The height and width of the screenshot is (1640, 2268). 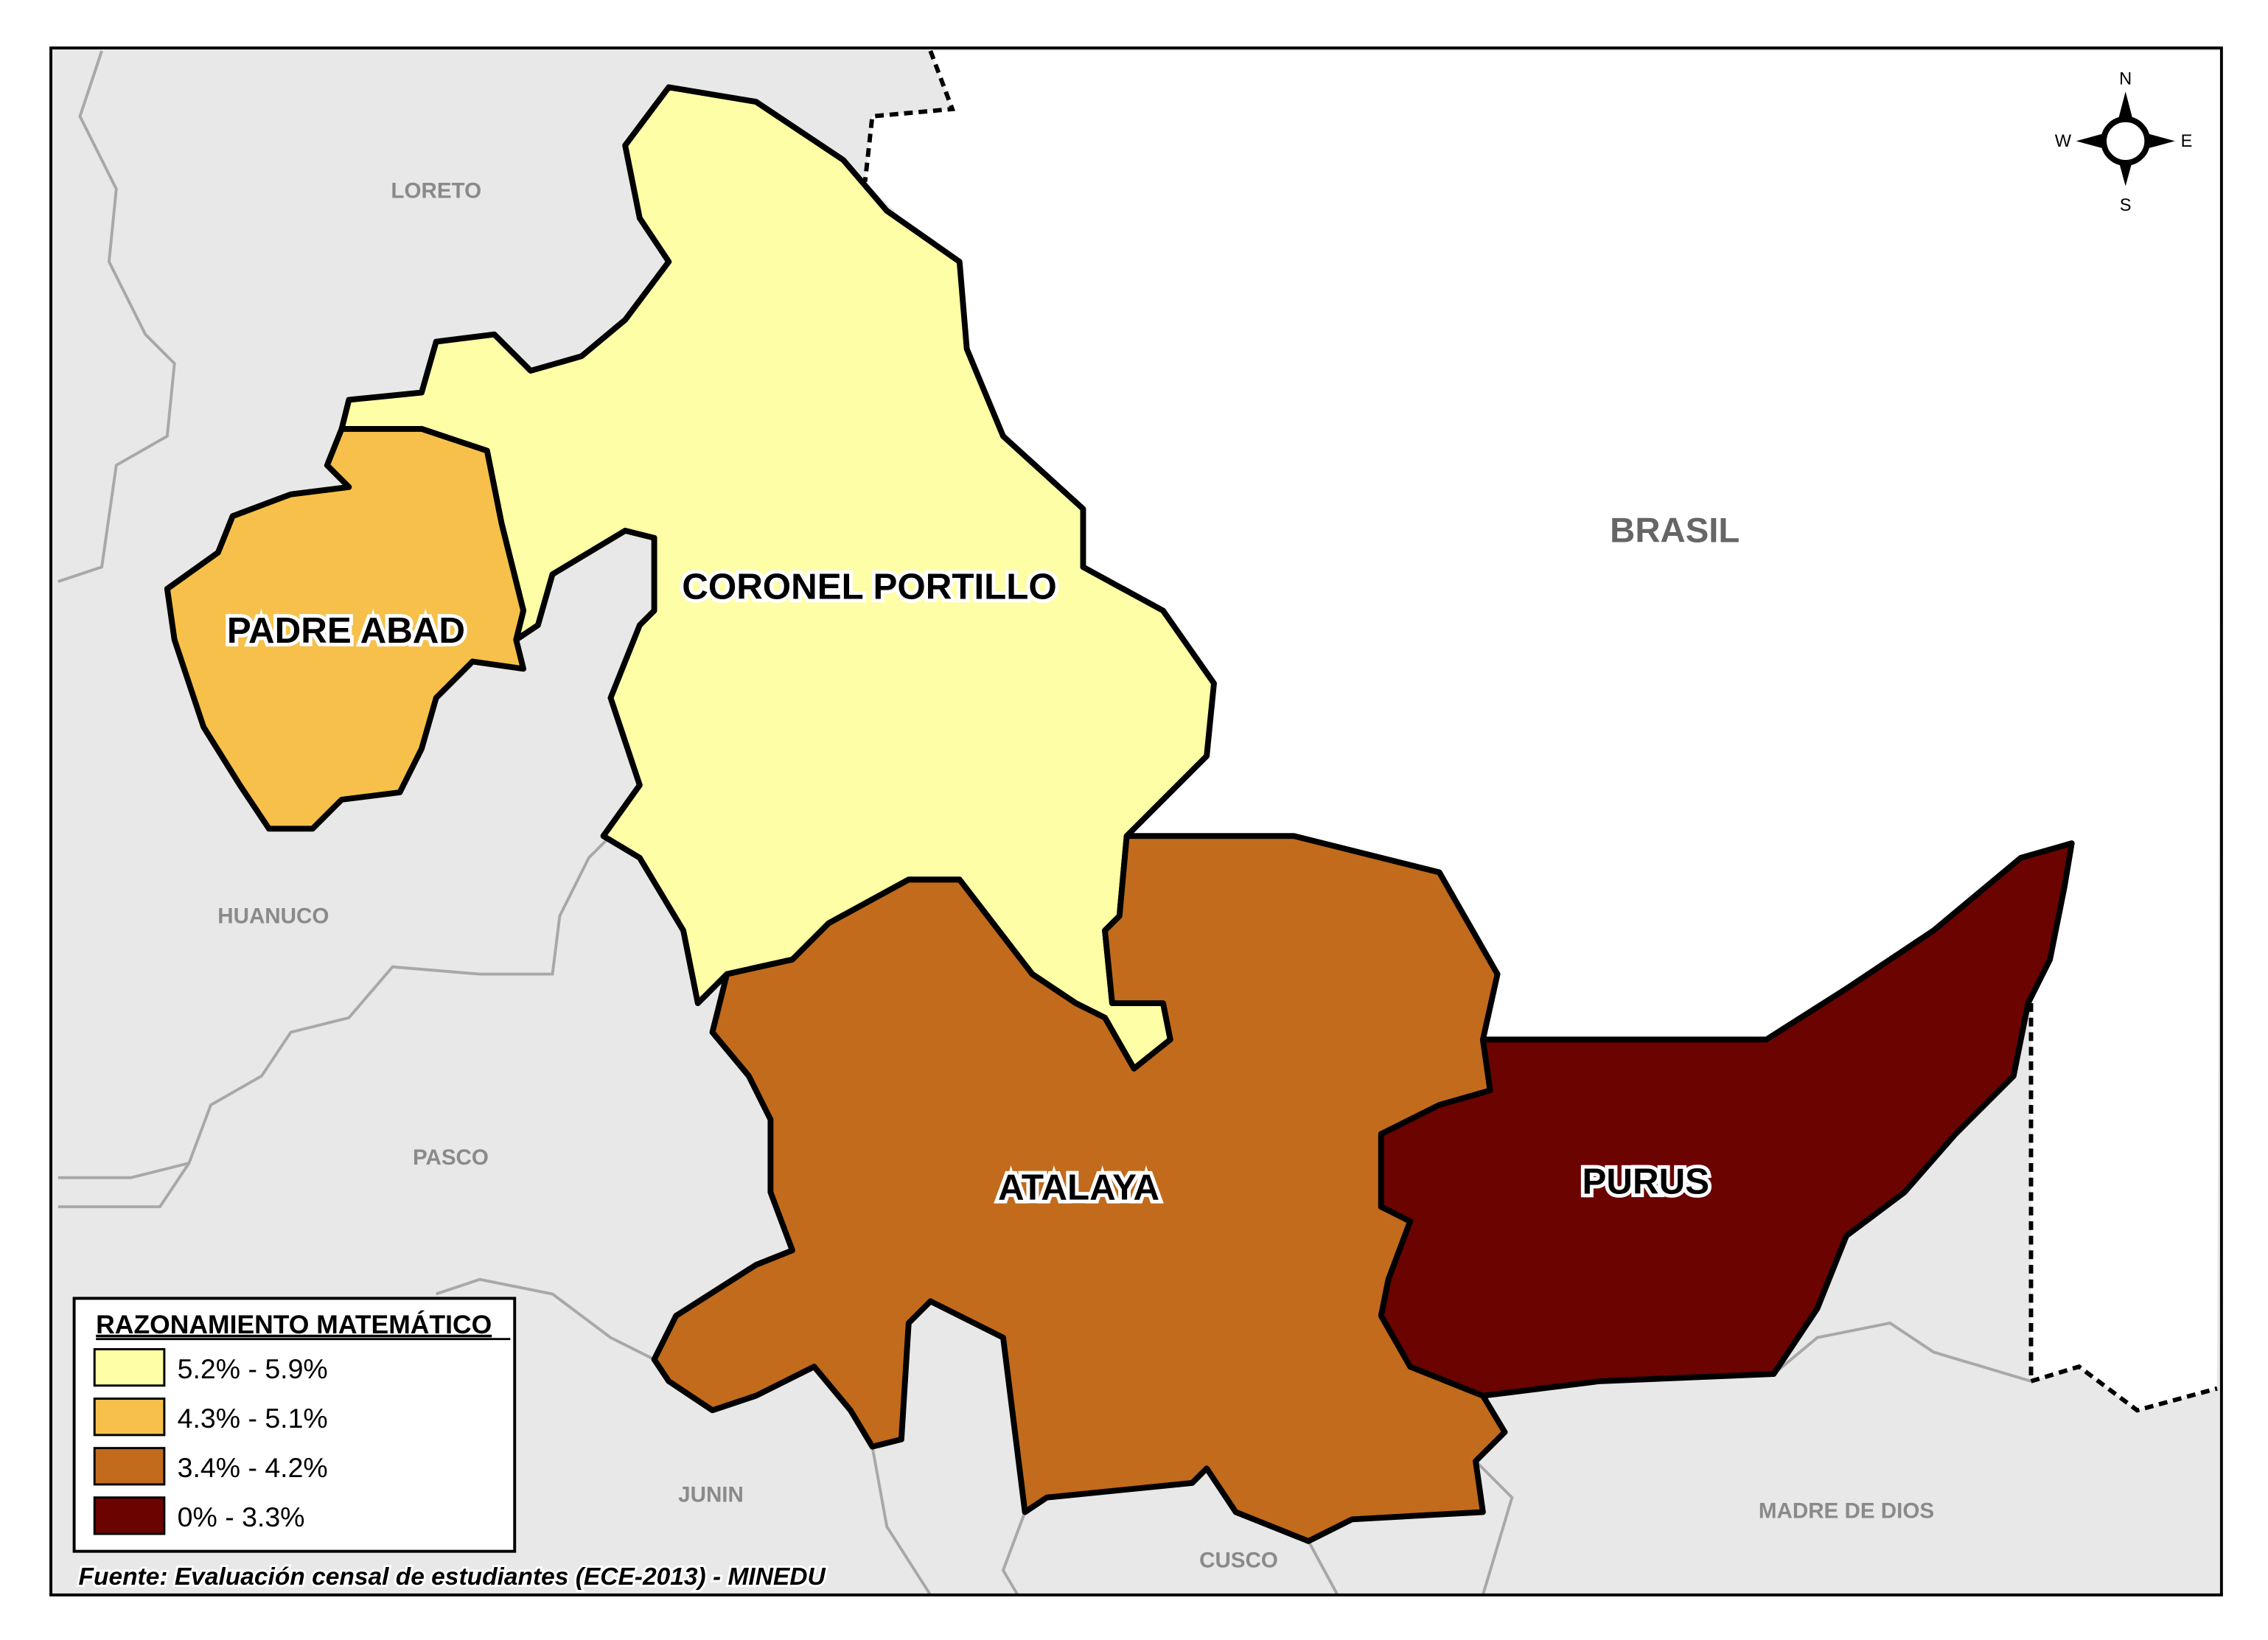 What do you see at coordinates (2187, 141) in the screenshot?
I see `compass-e: E` at bounding box center [2187, 141].